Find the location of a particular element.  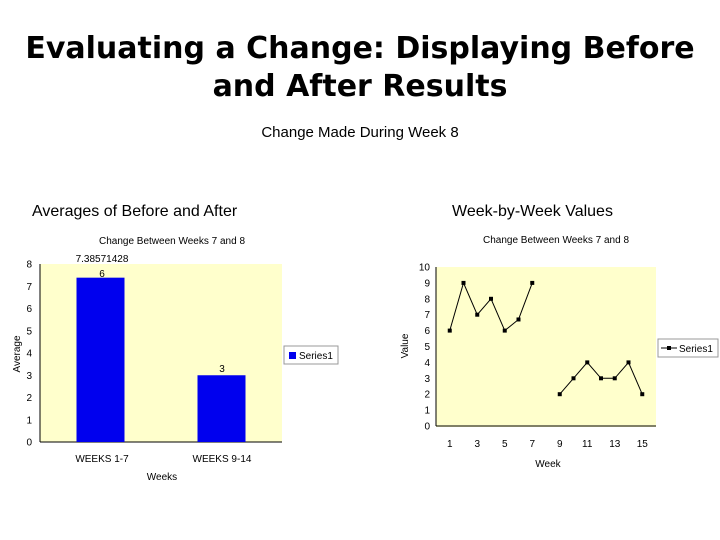

line-legend-marker is located at coordinates (669, 348).